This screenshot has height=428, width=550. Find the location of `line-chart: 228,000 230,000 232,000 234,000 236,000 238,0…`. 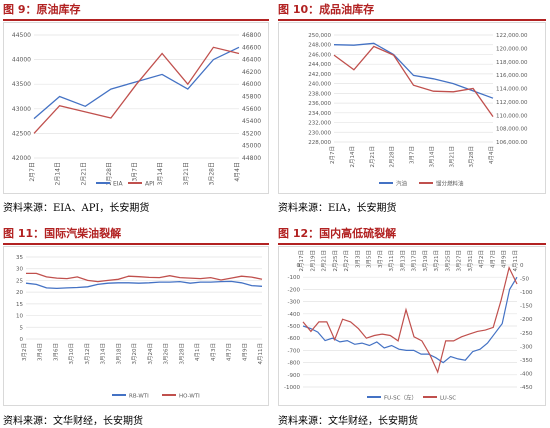

line-chart: 228,000 230,000 232,000 234,000 236,000 238,0… is located at coordinates (418, 110).